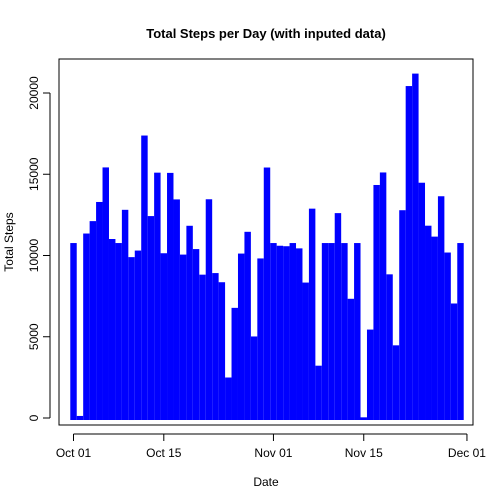 The height and width of the screenshot is (504, 504). I want to click on chart-title: Total Steps per Day (with inputed data), so click(266, 33).